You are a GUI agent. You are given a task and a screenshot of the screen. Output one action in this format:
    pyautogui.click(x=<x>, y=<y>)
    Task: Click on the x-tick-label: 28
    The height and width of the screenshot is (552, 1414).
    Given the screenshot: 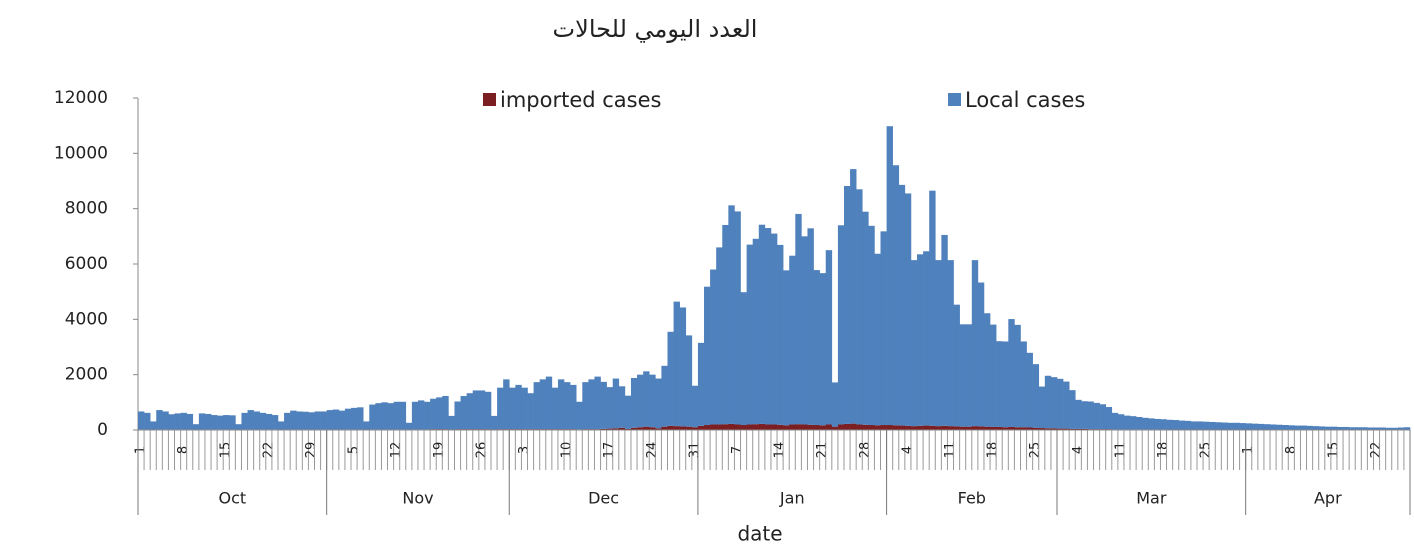 What is the action you would take?
    pyautogui.click(x=865, y=450)
    